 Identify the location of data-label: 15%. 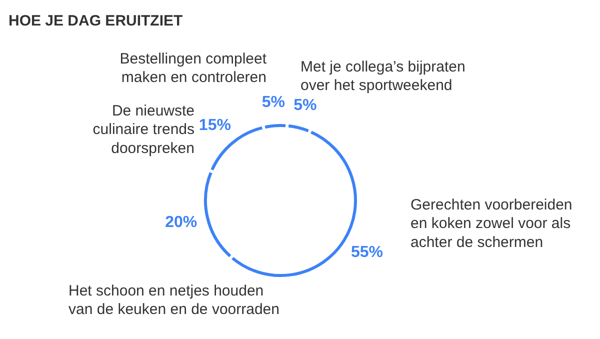
(214, 125).